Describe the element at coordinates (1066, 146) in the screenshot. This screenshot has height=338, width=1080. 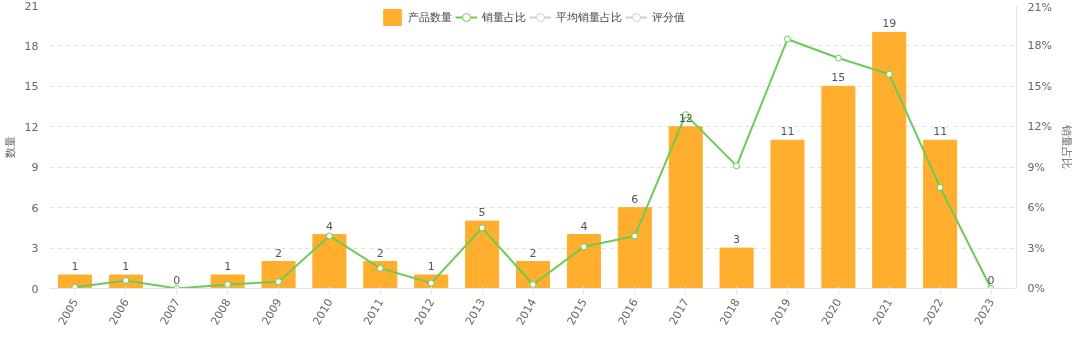
I see `y2-axis-title: 销量占比` at that location.